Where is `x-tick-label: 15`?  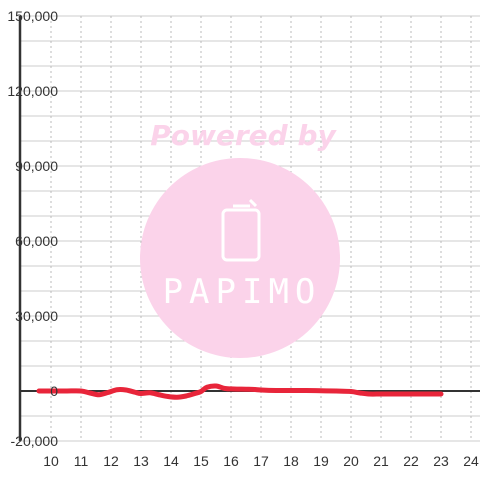
x-tick-label: 15 is located at coordinates (201, 461).